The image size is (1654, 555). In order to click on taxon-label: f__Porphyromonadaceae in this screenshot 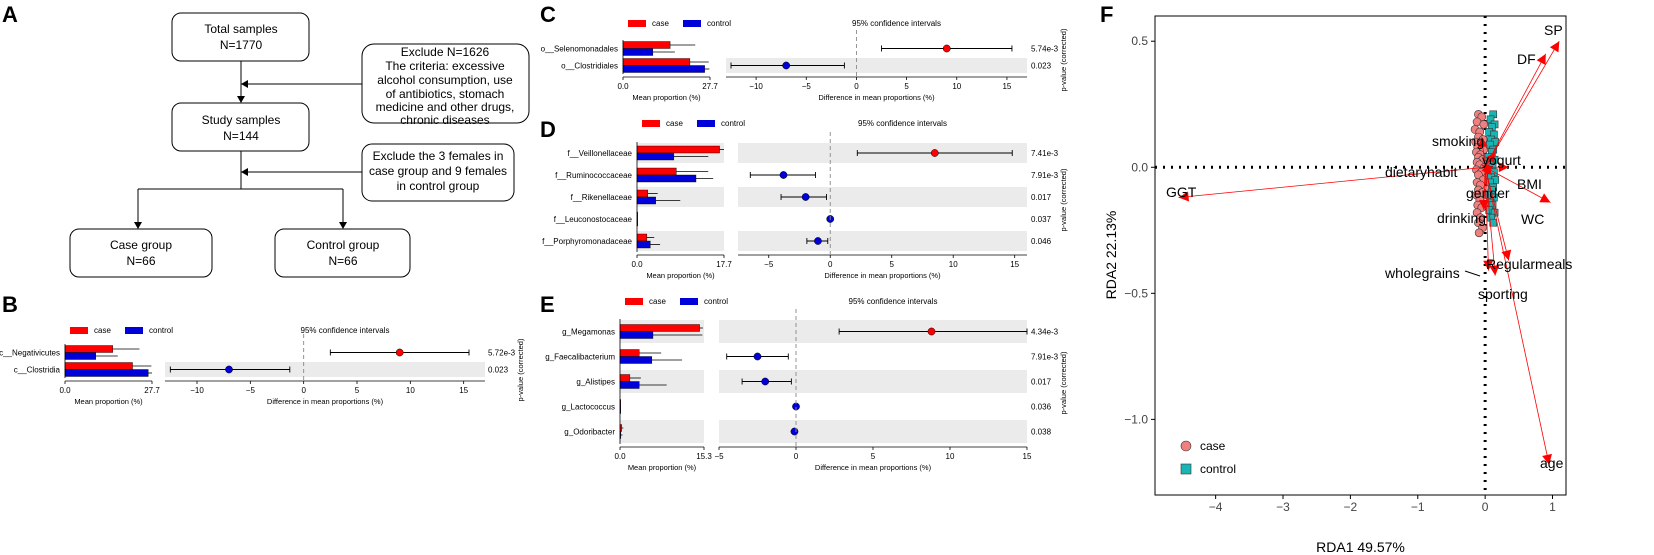, I will do `click(587, 241)`.